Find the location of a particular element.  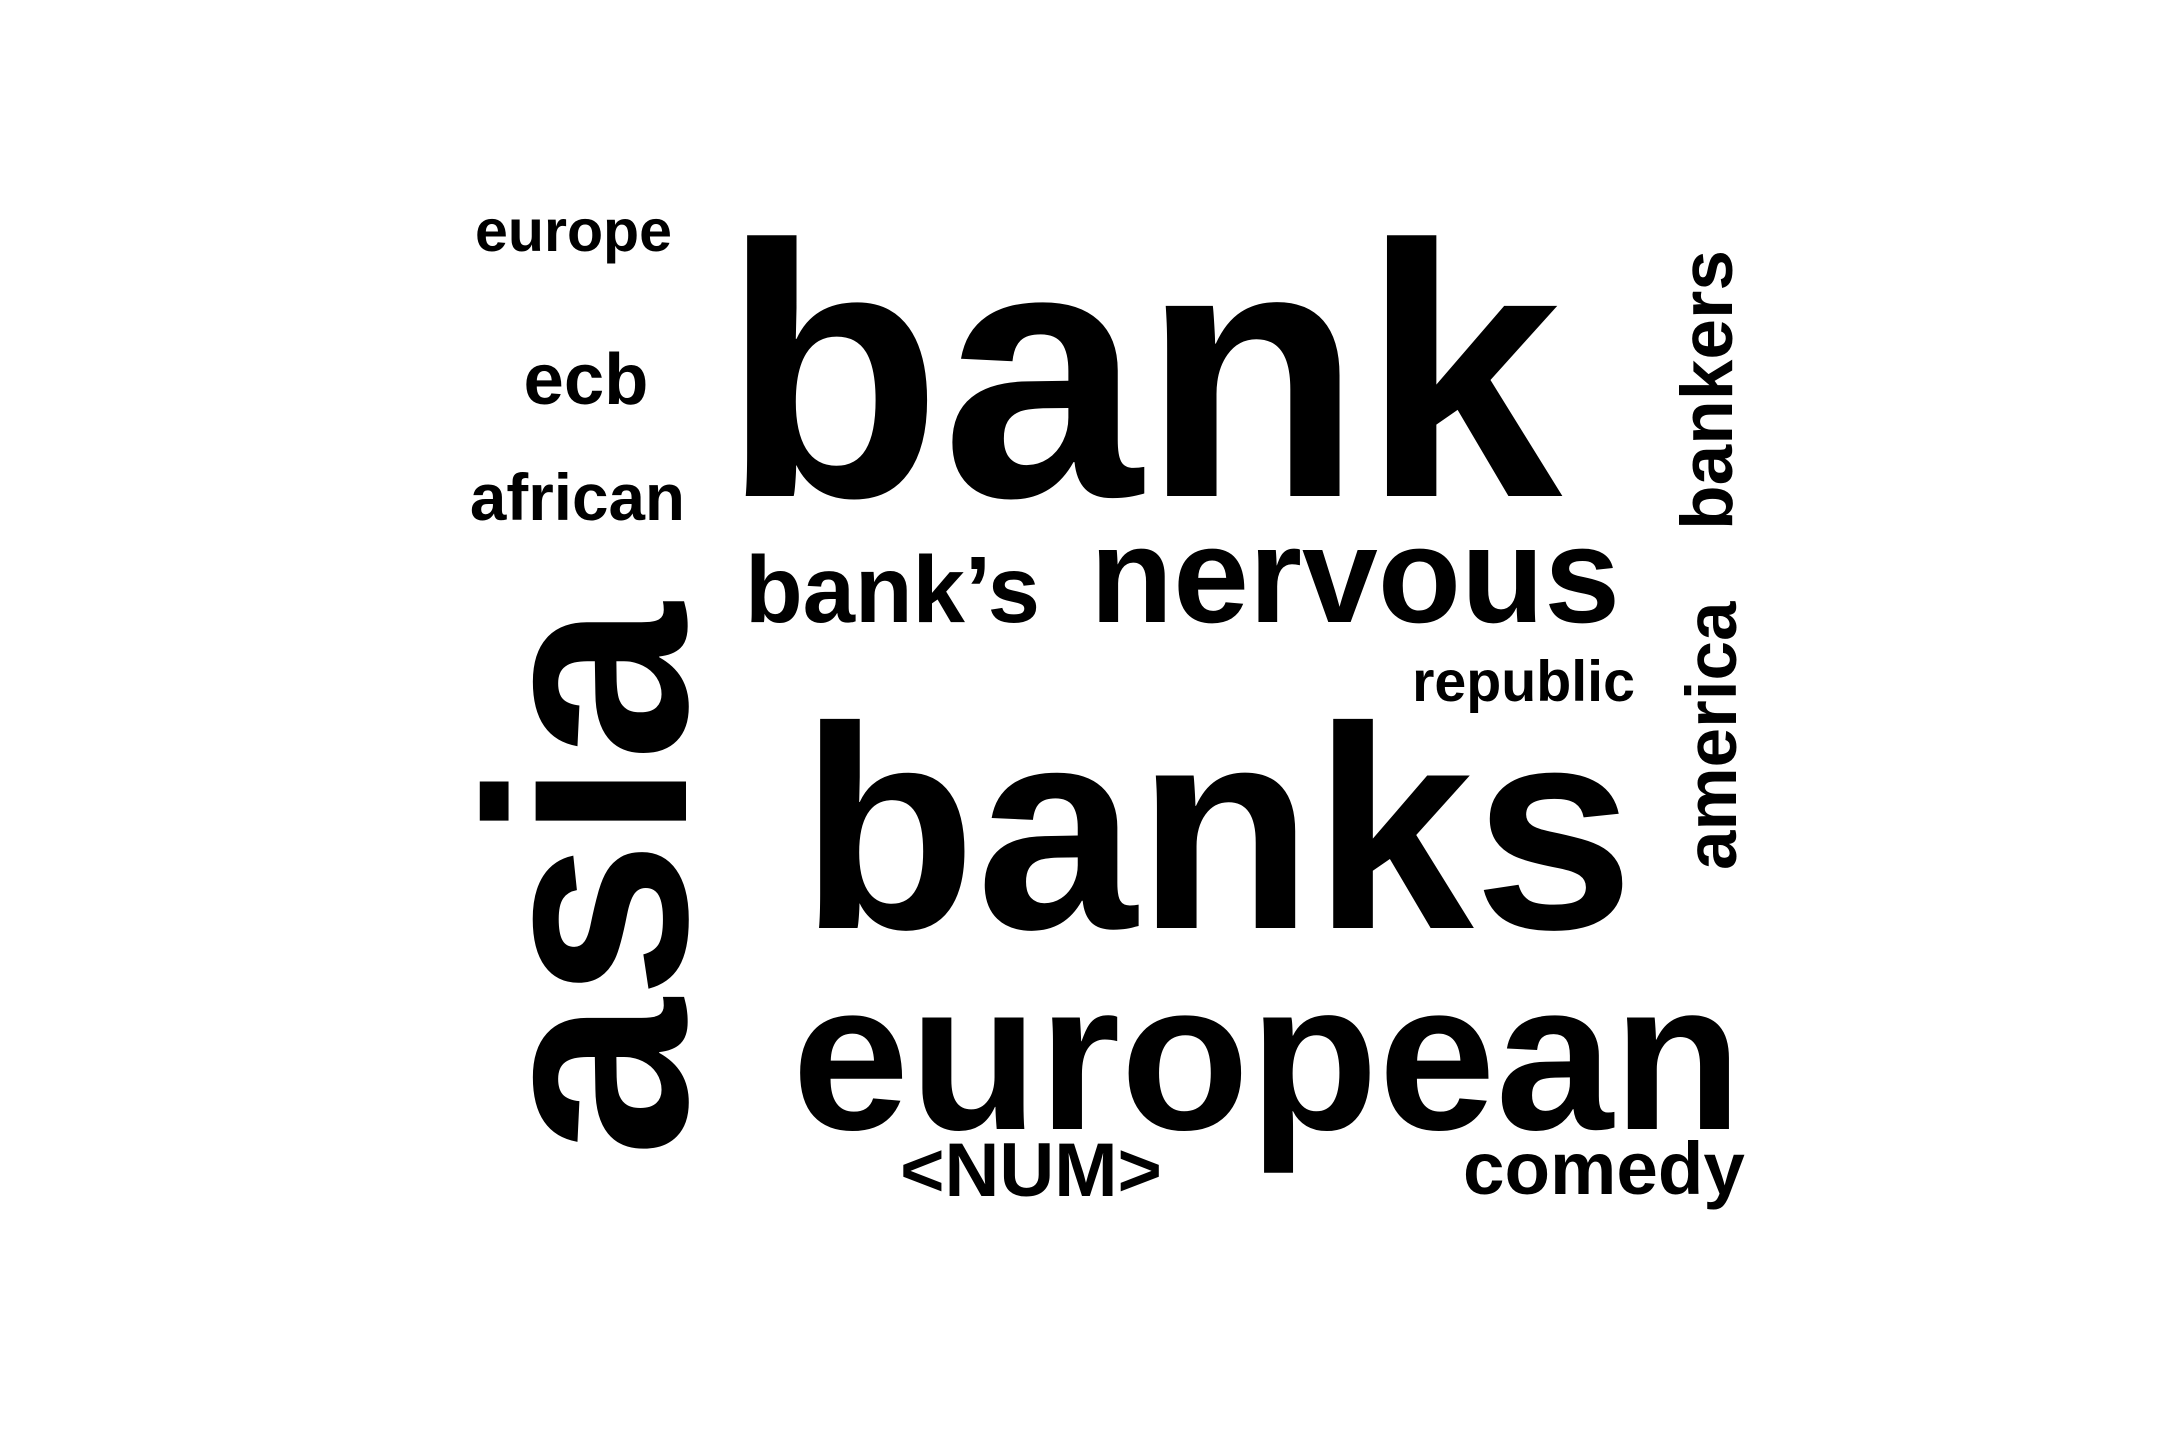

word-nervous: nervous is located at coordinates (1355, 574).